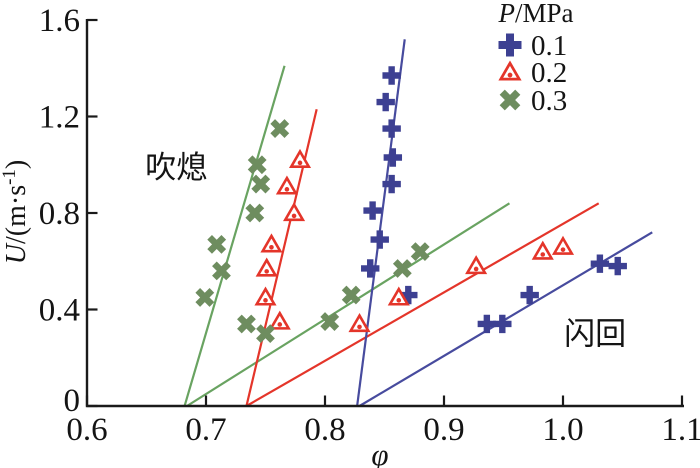 Image resolution: width=700 pixels, height=468 pixels. What do you see at coordinates (680, 430) in the screenshot?
I see `x-tick-label: 1.1` at bounding box center [680, 430].